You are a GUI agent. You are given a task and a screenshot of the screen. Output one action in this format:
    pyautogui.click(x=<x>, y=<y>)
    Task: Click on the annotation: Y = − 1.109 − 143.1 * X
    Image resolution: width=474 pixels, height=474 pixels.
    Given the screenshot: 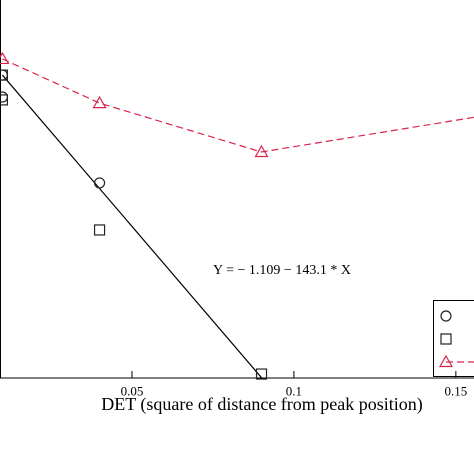 What is the action you would take?
    pyautogui.click(x=282, y=270)
    